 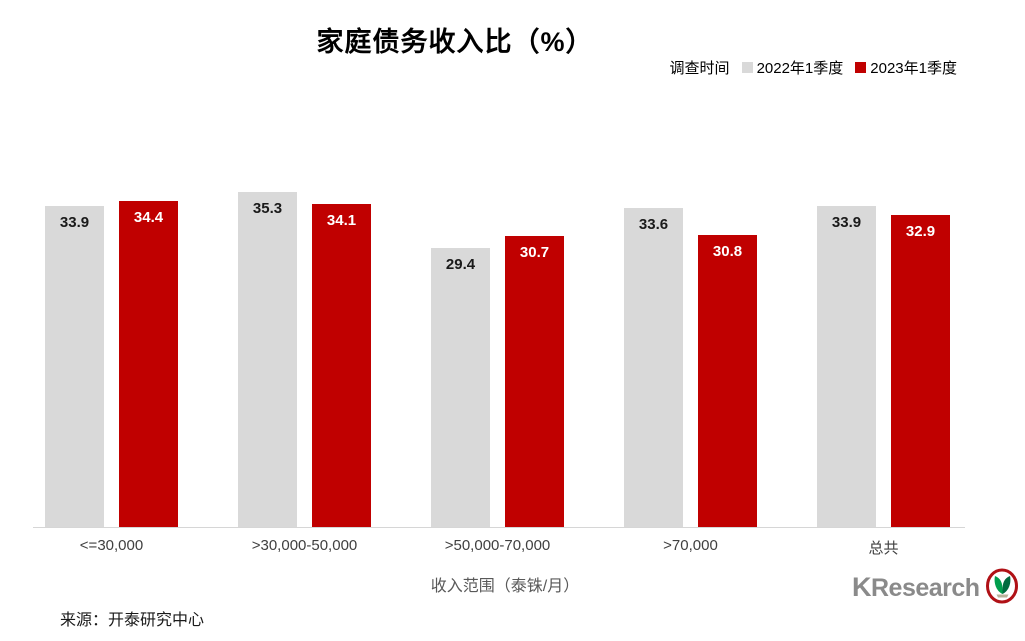 I want to click on bar-value-label: 34.4, so click(x=148, y=217).